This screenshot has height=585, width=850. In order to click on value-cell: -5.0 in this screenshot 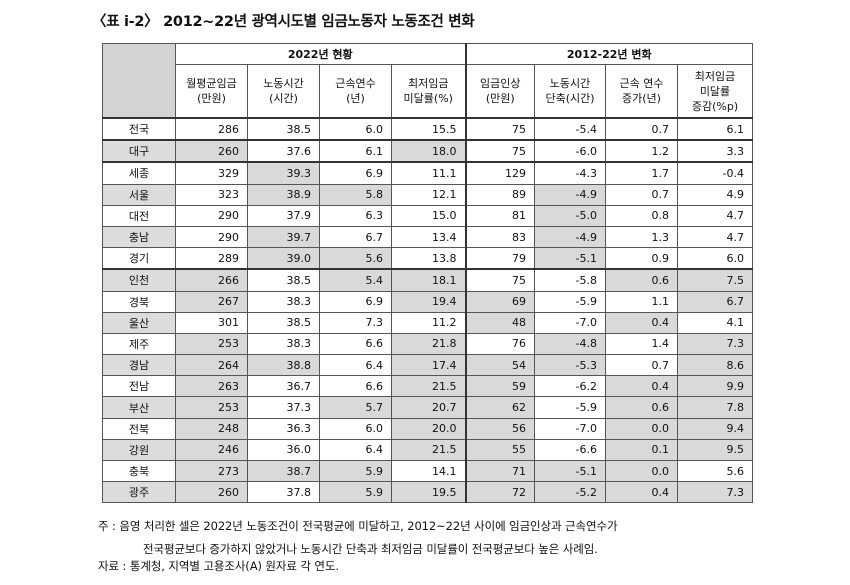, I will do `click(570, 215)`.